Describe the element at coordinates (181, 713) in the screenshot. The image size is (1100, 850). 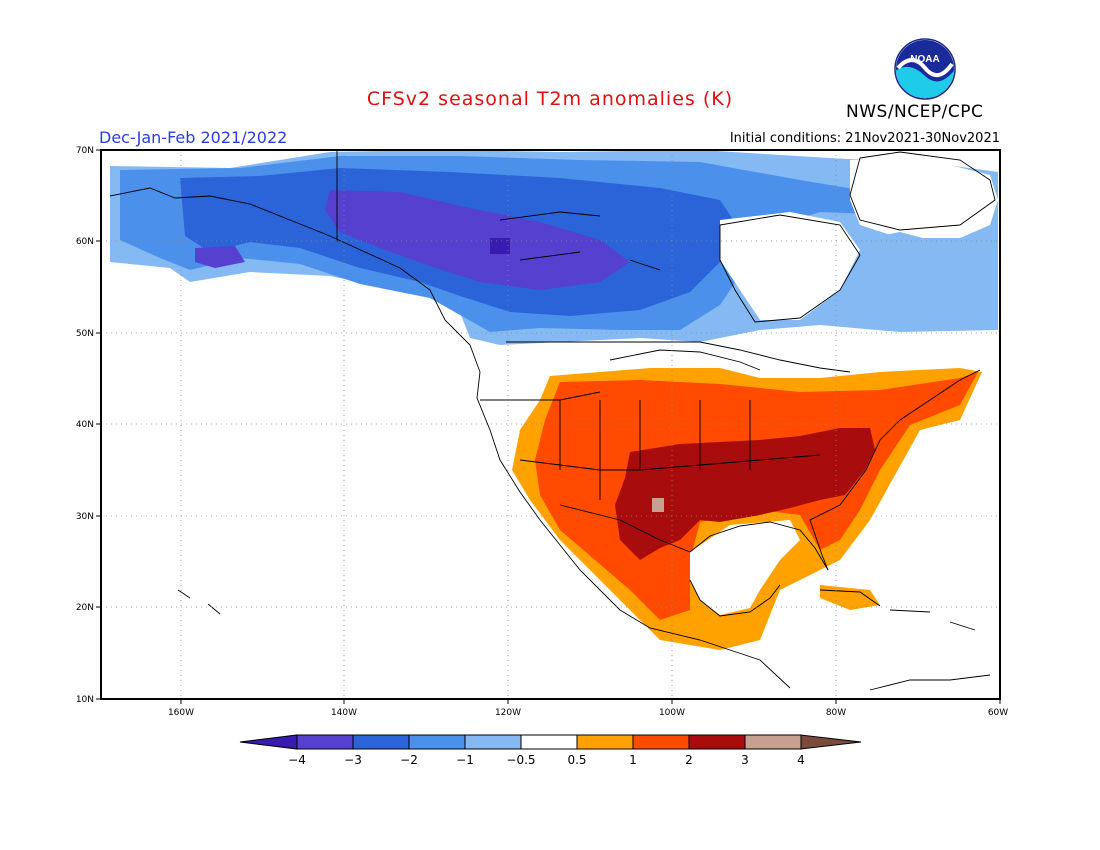
I see `lon-label: 160W` at that location.